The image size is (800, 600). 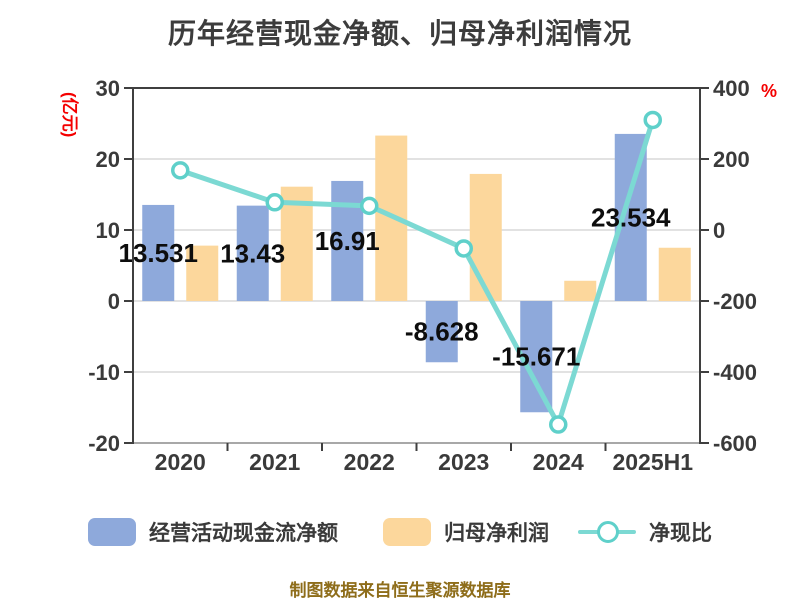 What do you see at coordinates (463, 248) in the screenshot?
I see `cash-ratio-marker-2023` at bounding box center [463, 248].